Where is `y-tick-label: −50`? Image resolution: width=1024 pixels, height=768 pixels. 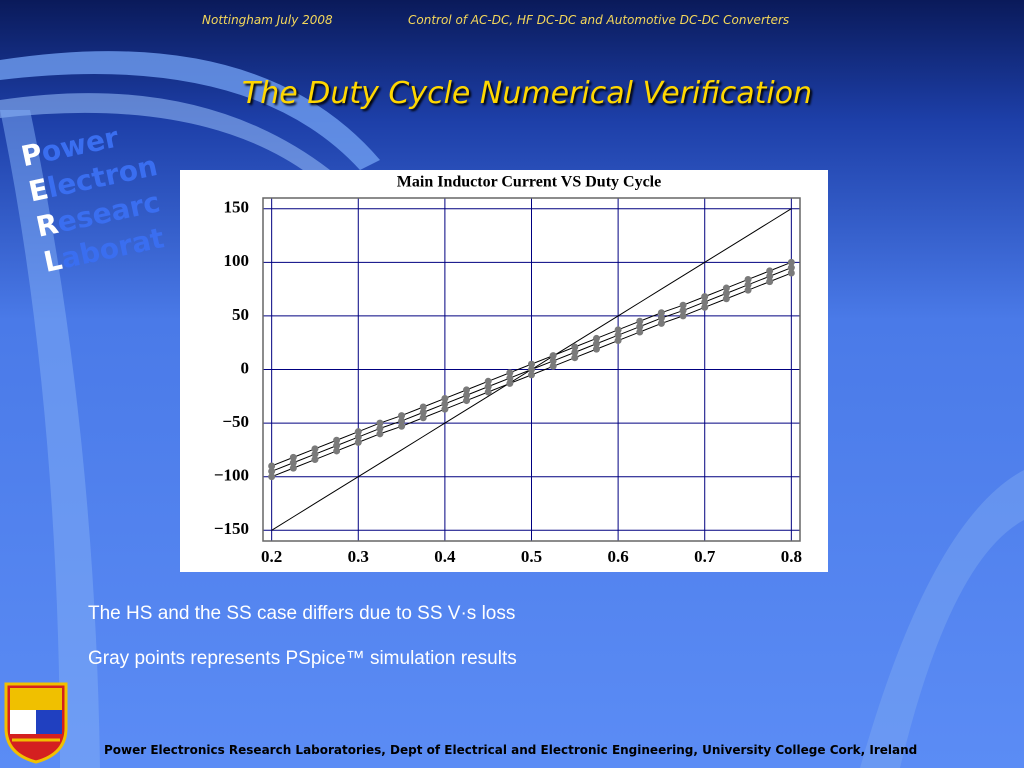
y-tick-label: −50 is located at coordinates (235, 421).